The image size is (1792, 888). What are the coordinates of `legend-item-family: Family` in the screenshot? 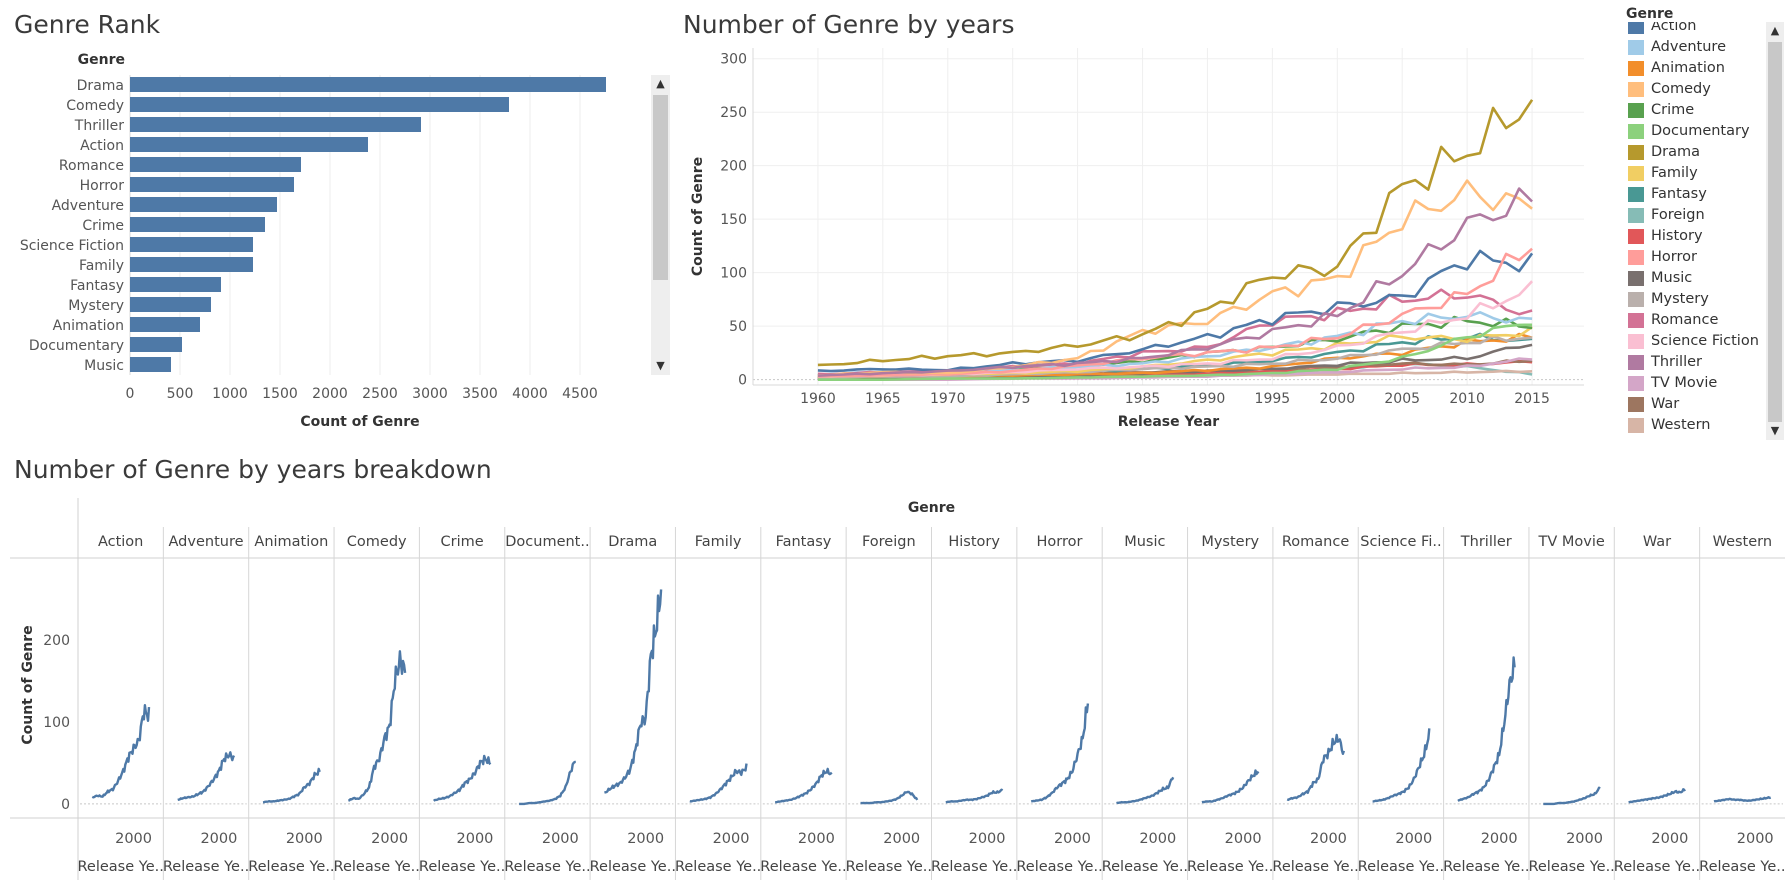 It's located at (1663, 173).